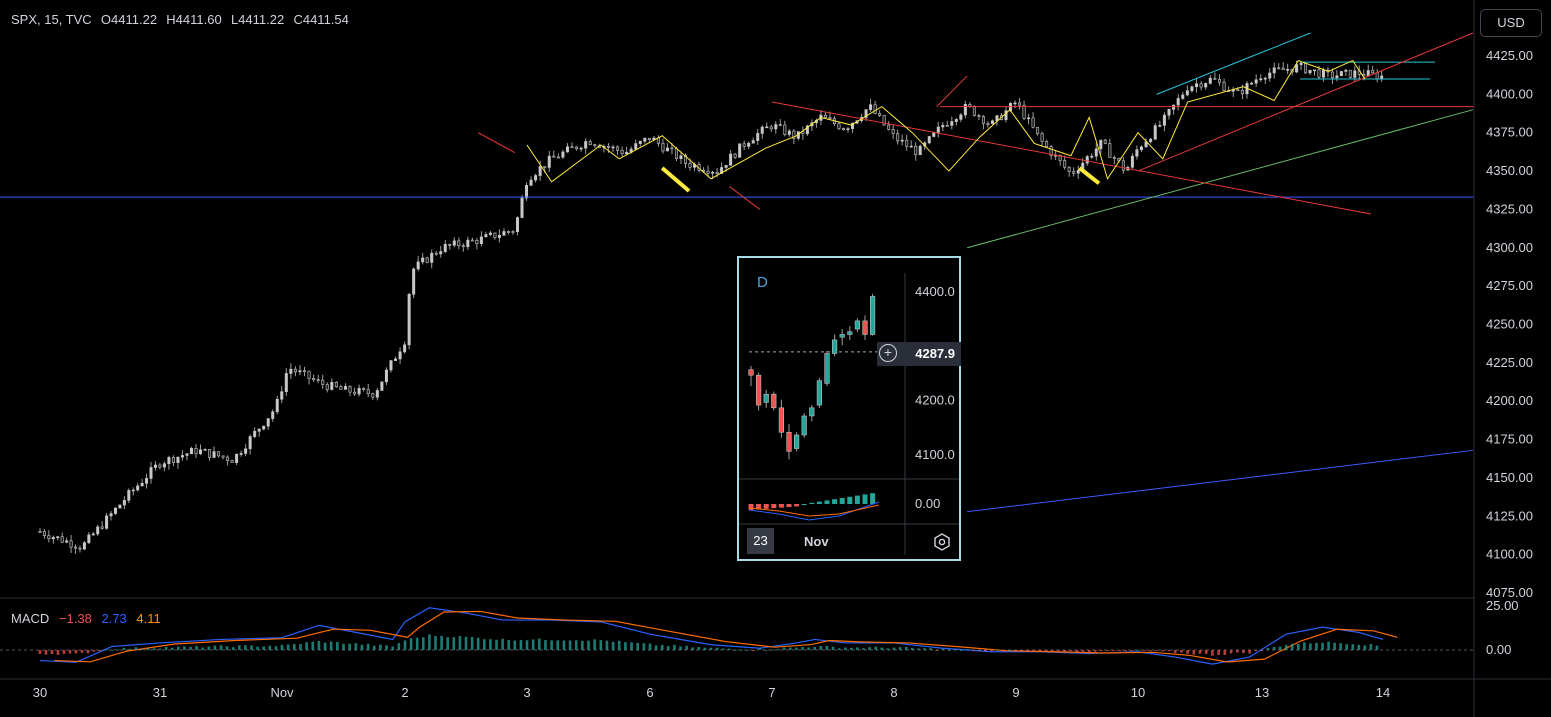  I want to click on channel-red, so click(1071, 158).